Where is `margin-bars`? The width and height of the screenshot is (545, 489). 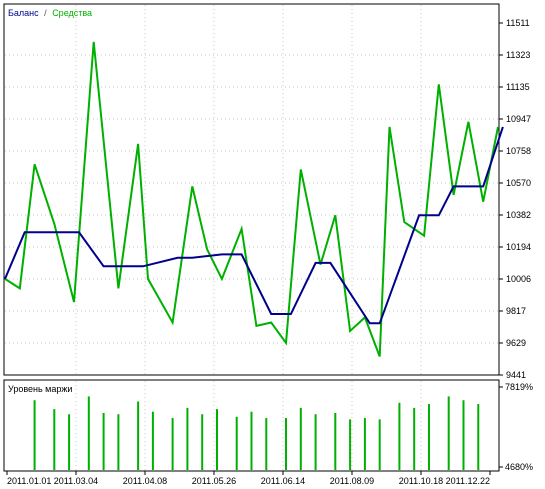
margin-bars is located at coordinates (256, 433).